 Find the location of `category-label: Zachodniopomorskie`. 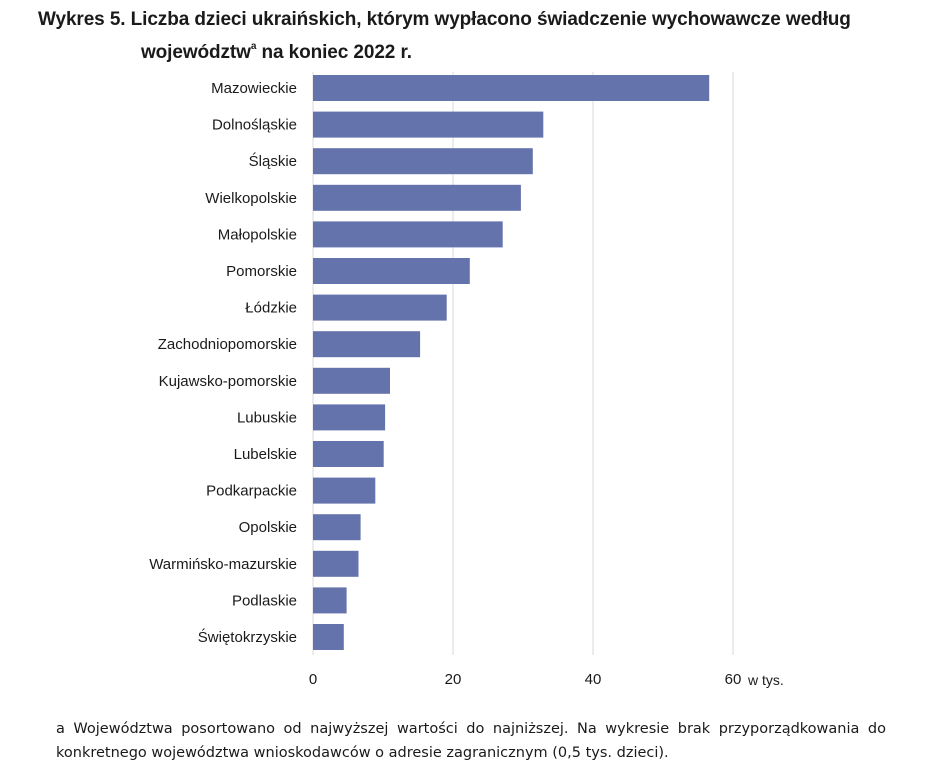

category-label: Zachodniopomorskie is located at coordinates (227, 344).